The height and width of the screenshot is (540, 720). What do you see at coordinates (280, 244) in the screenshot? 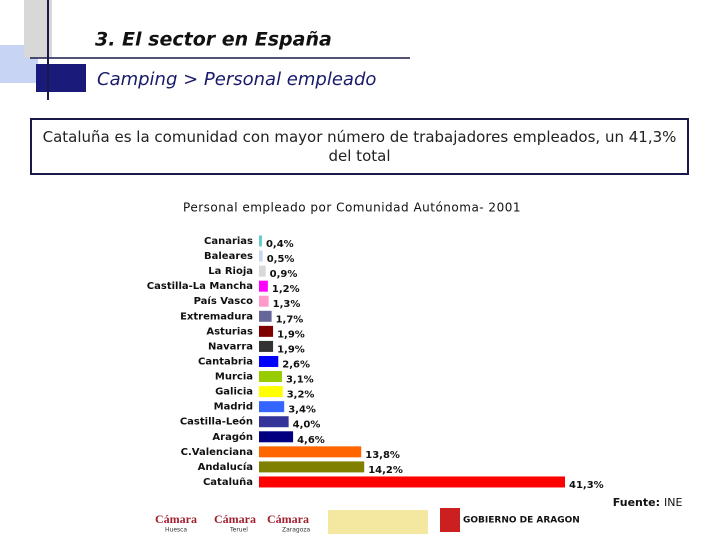
I see `value-label: 0,4%` at bounding box center [280, 244].